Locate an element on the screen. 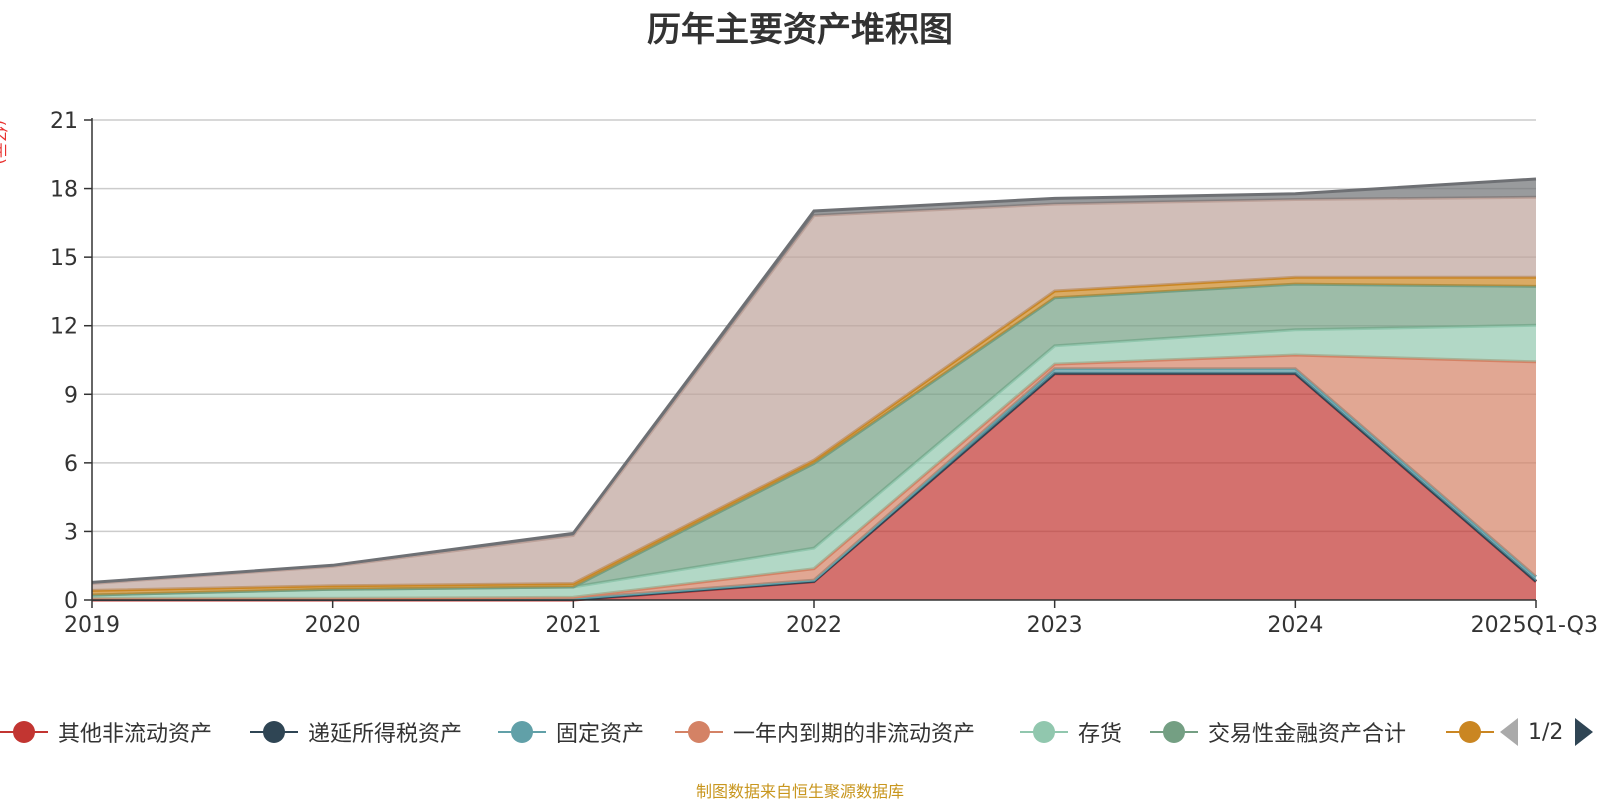 Image resolution: width=1600 pixels, height=802 pixels. y-axis-ticks: 0 3 6 9 12 15 18 21 is located at coordinates (71, 361).